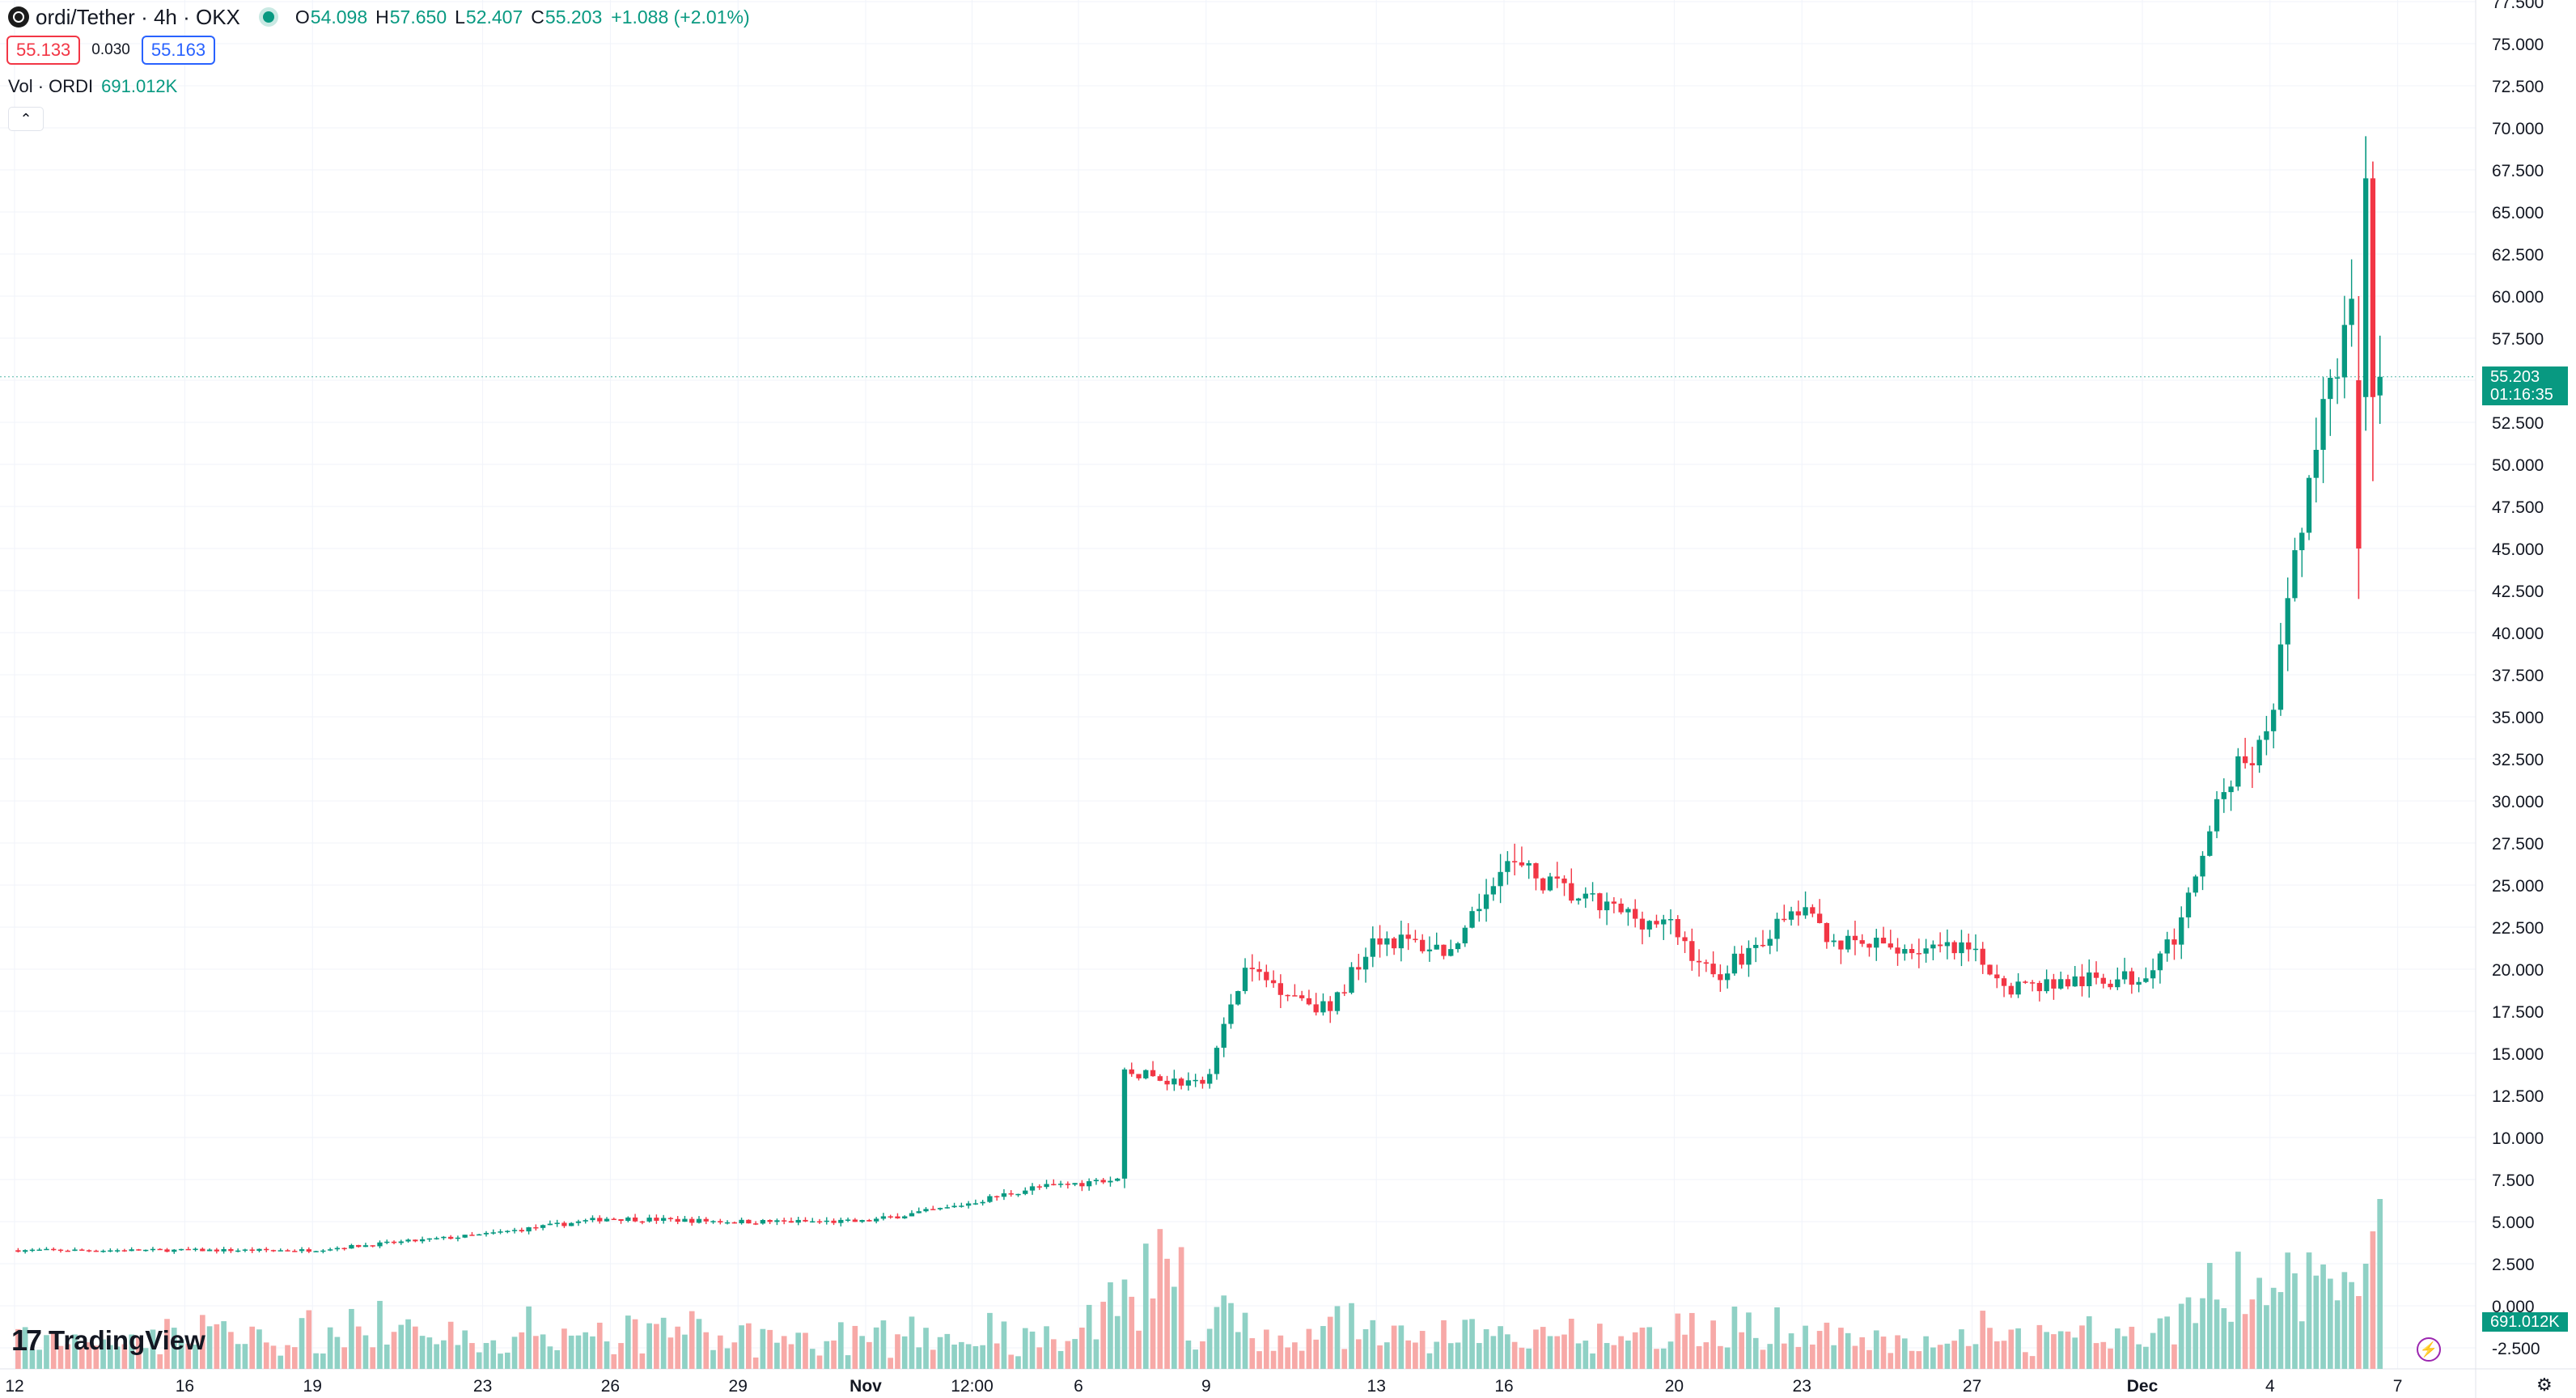 This screenshot has height=1398, width=2576. I want to click on price-axis-label: 0.000, so click(2513, 1307).